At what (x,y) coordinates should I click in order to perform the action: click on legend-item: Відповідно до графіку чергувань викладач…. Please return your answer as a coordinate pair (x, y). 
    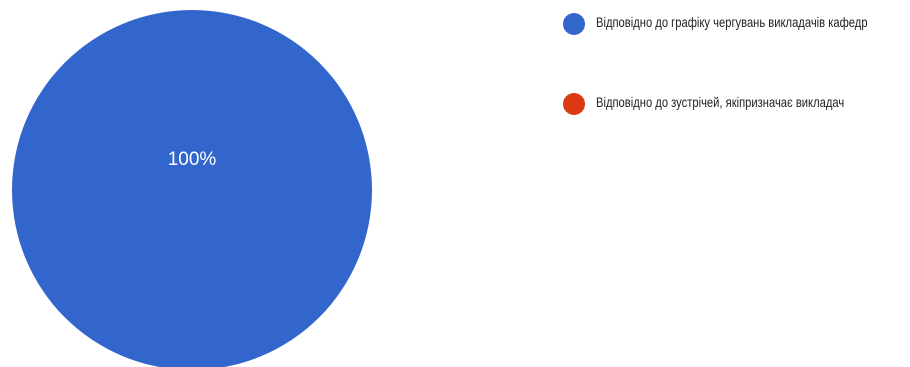
    Looking at the image, I should click on (735, 22).